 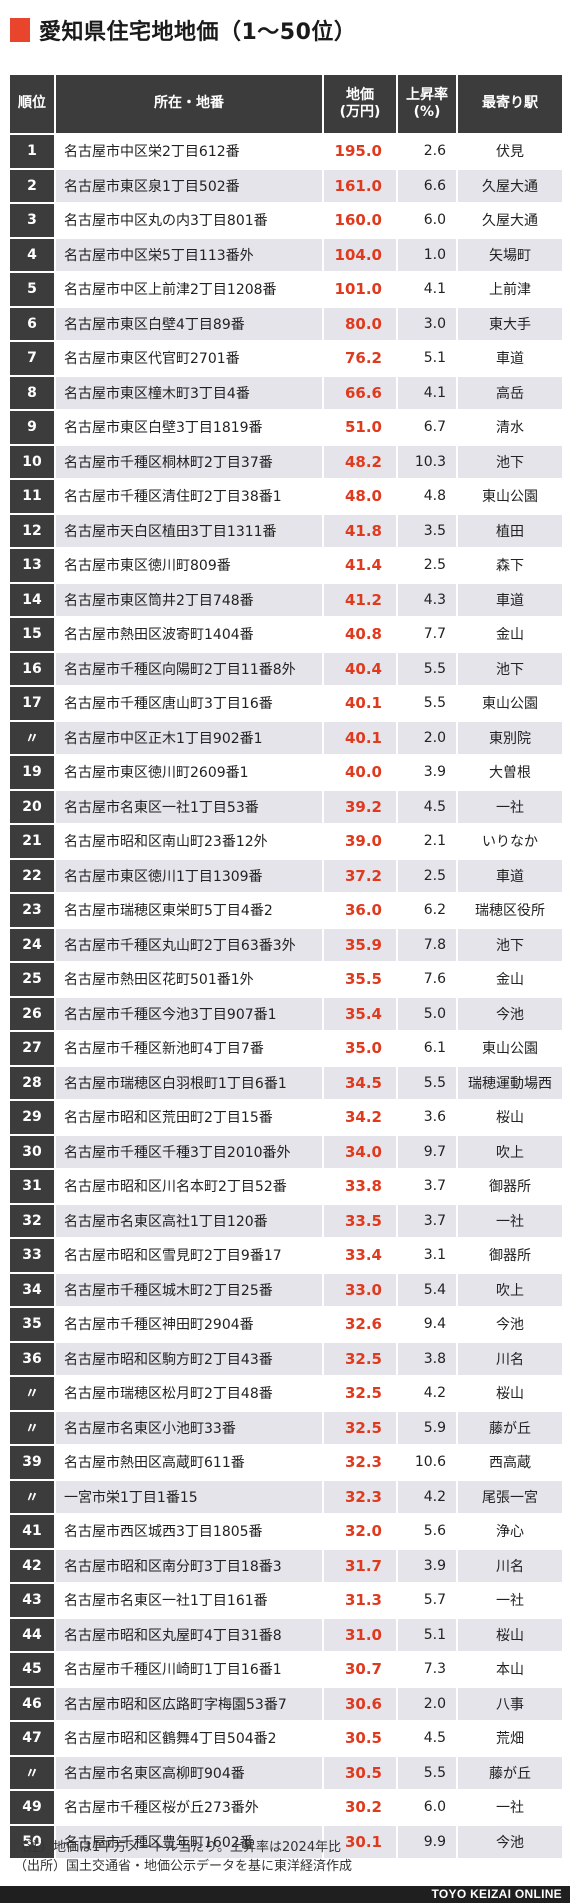 What do you see at coordinates (360, 668) in the screenshot?
I see `price-cell: 40.4` at bounding box center [360, 668].